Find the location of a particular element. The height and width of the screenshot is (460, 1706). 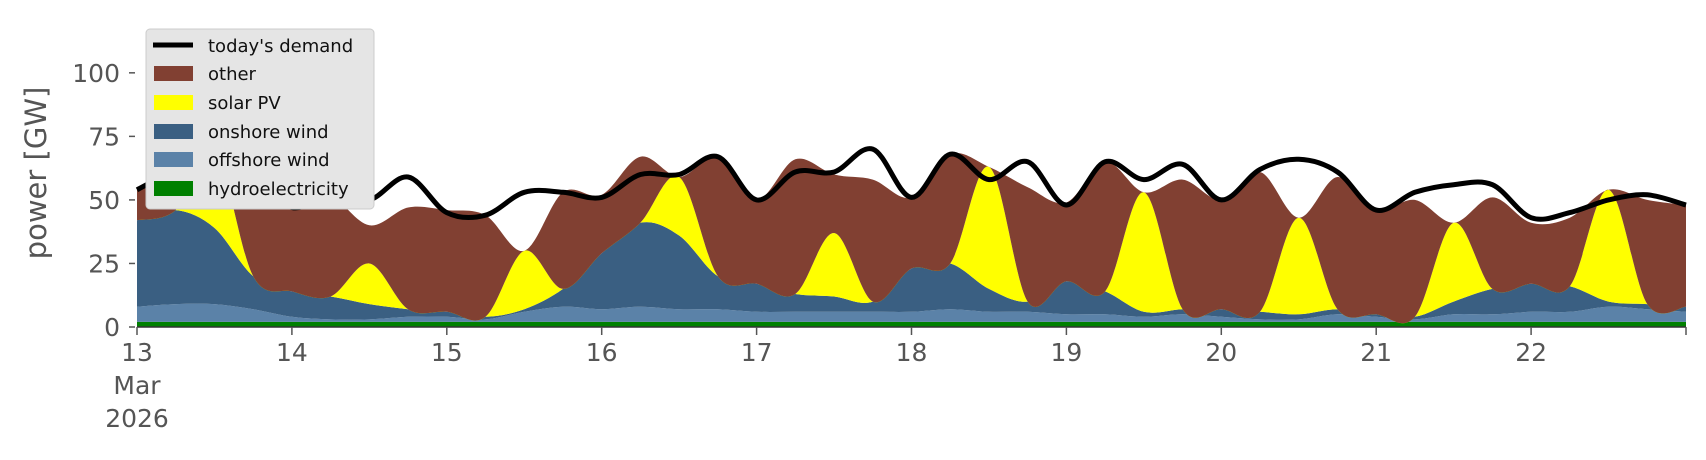

y-tick-label: 75 is located at coordinates (104, 136).